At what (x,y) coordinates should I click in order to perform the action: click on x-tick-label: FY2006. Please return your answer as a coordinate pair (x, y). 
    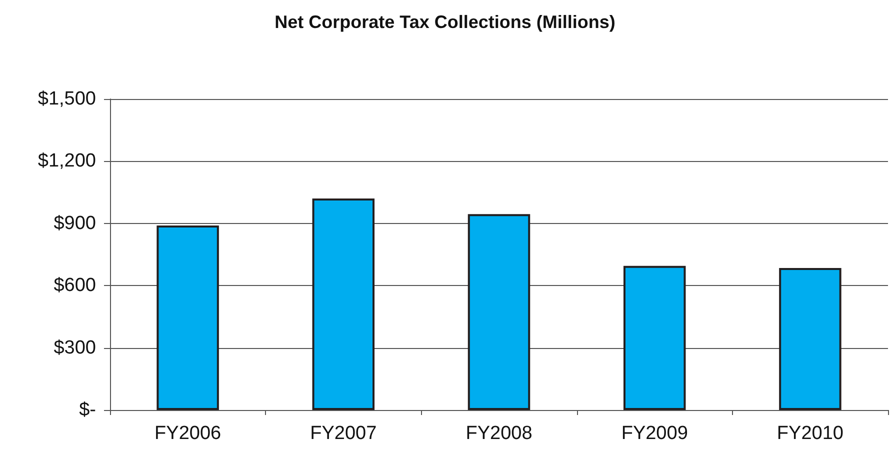
    Looking at the image, I should click on (188, 433).